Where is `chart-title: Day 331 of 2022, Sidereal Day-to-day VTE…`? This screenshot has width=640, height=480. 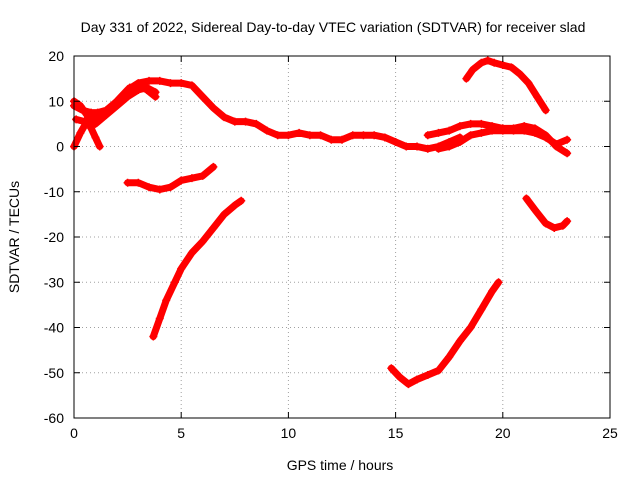 chart-title: Day 331 of 2022, Sidereal Day-to-day VTE… is located at coordinates (333, 27).